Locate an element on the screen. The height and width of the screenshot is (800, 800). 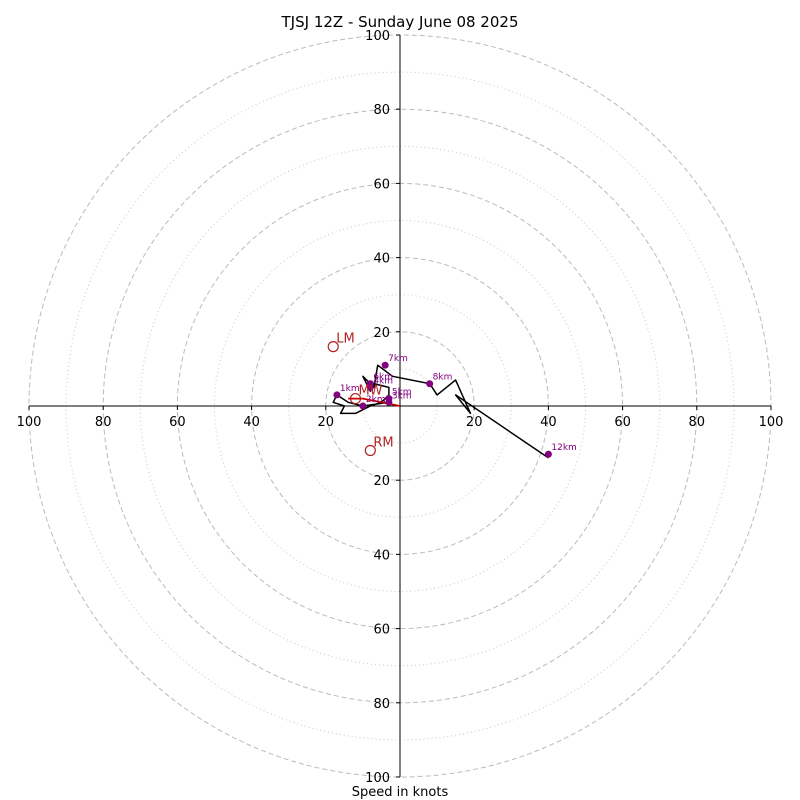
height-marker-label: 2km is located at coordinates (376, 400).